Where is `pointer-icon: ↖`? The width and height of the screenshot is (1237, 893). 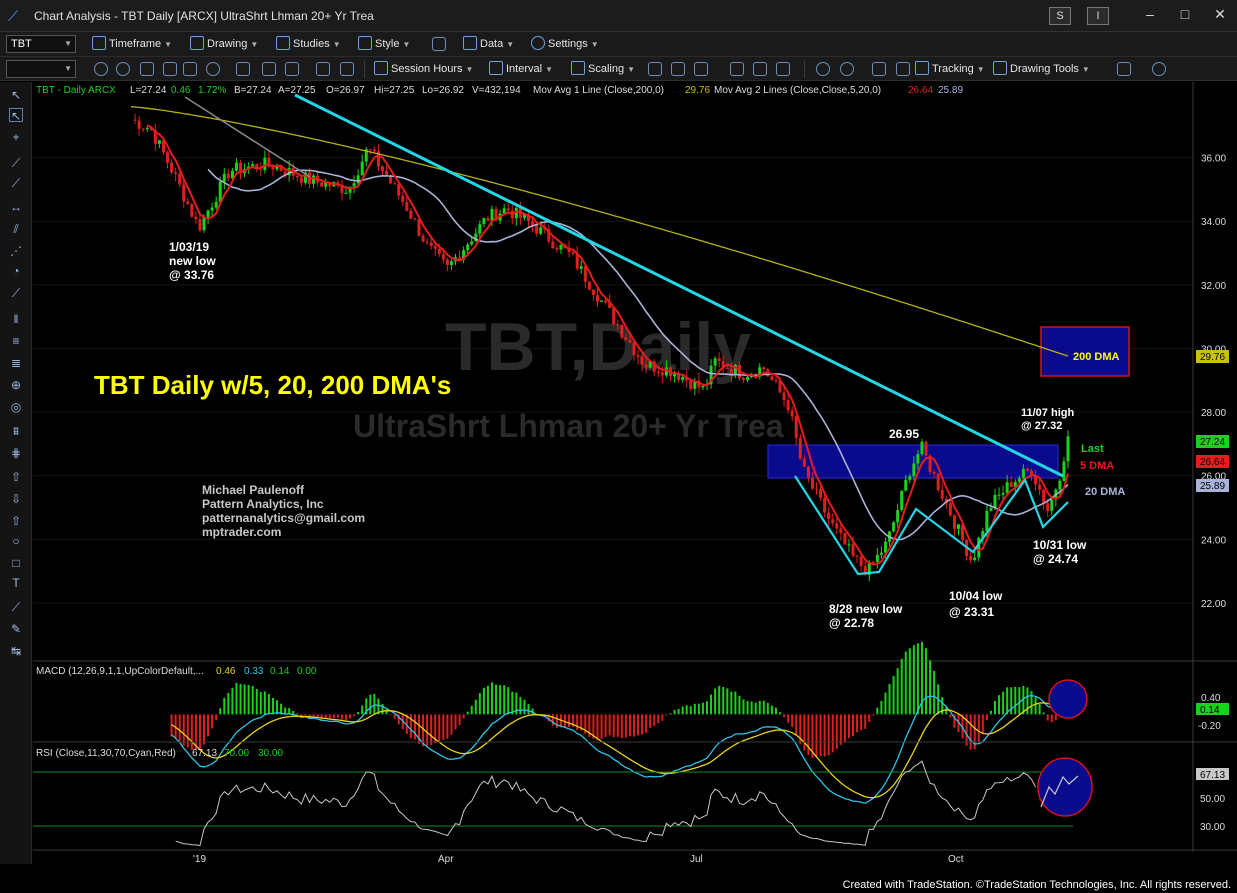 pointer-icon: ↖ is located at coordinates (16, 95).